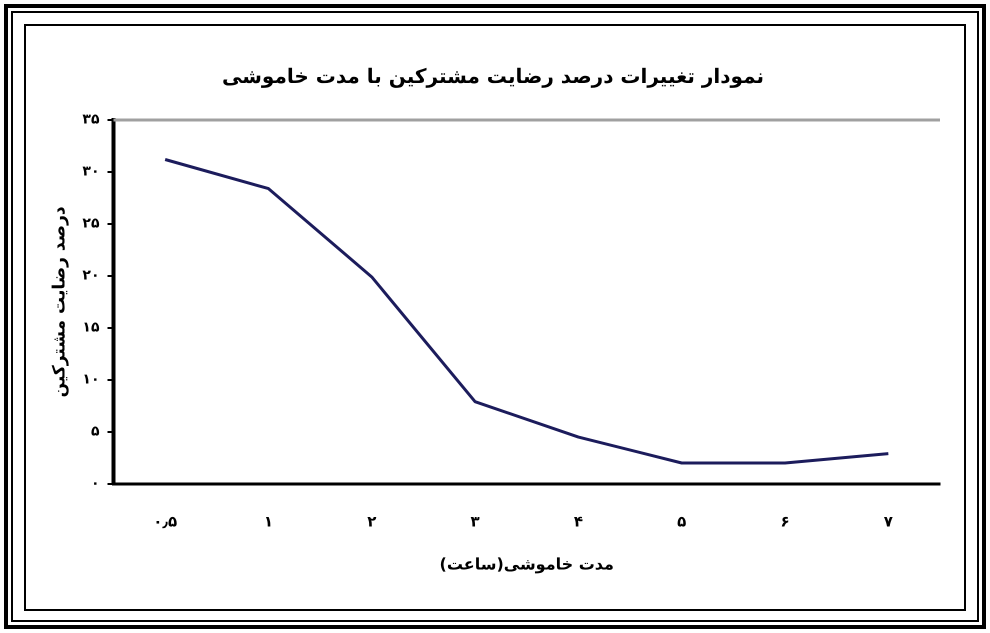 Image resolution: width=990 pixels, height=633 pixels. Describe the element at coordinates (785, 521) in the screenshot. I see `x-tick-label: ۶` at that location.